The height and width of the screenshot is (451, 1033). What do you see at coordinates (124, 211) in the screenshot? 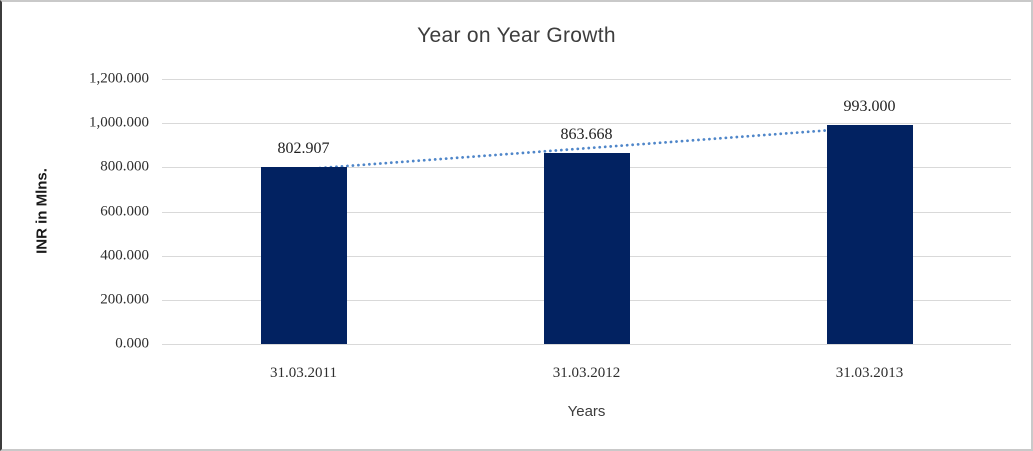
I see `y-tick-label: 600.000` at bounding box center [124, 211].